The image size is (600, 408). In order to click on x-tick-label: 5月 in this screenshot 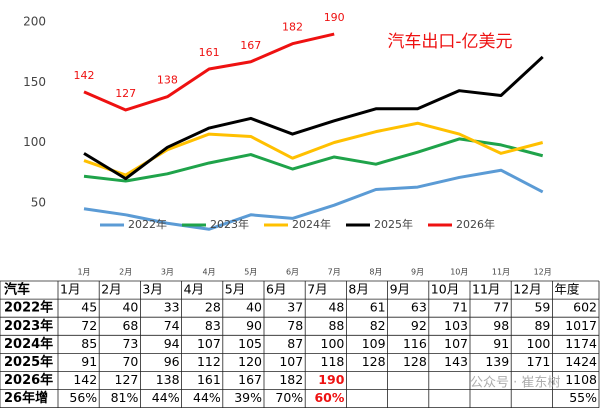, I will do `click(250, 272)`.